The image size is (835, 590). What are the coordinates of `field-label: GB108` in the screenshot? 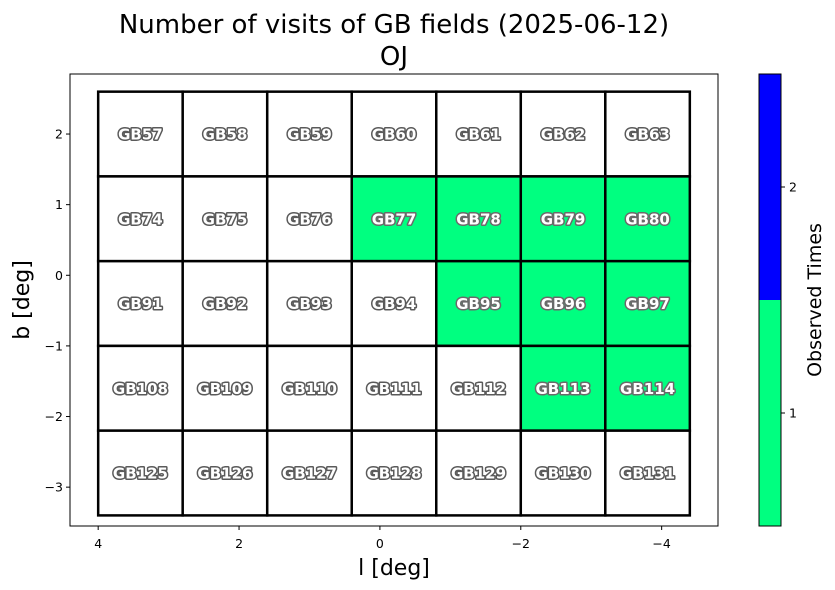 It's located at (140, 389).